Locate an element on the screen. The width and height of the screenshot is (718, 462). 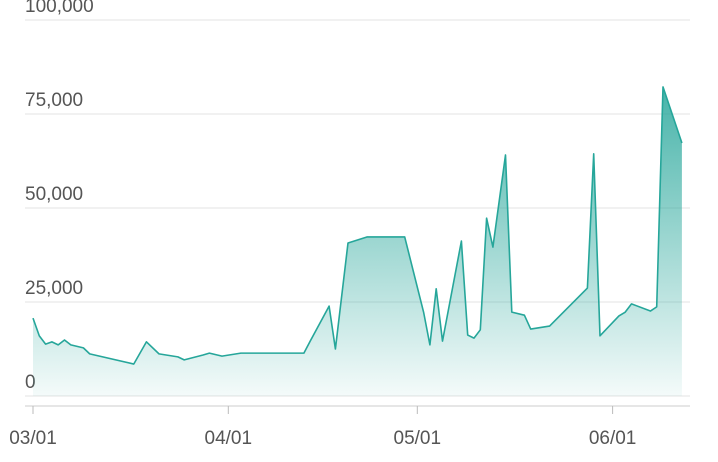
x-tick-label: 05/01 is located at coordinates (418, 438).